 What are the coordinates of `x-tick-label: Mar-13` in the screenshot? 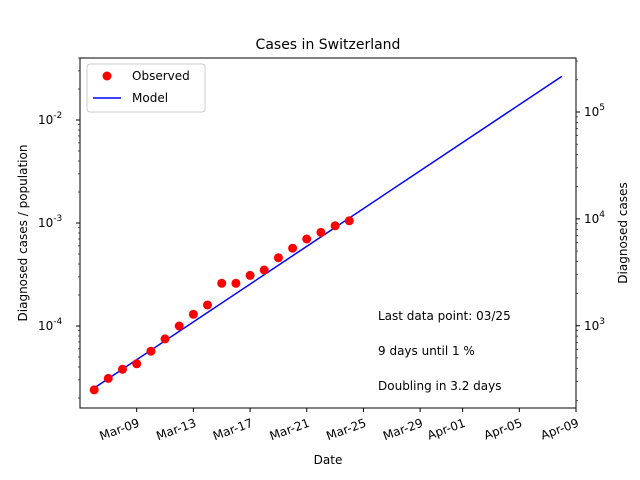 It's located at (176, 429).